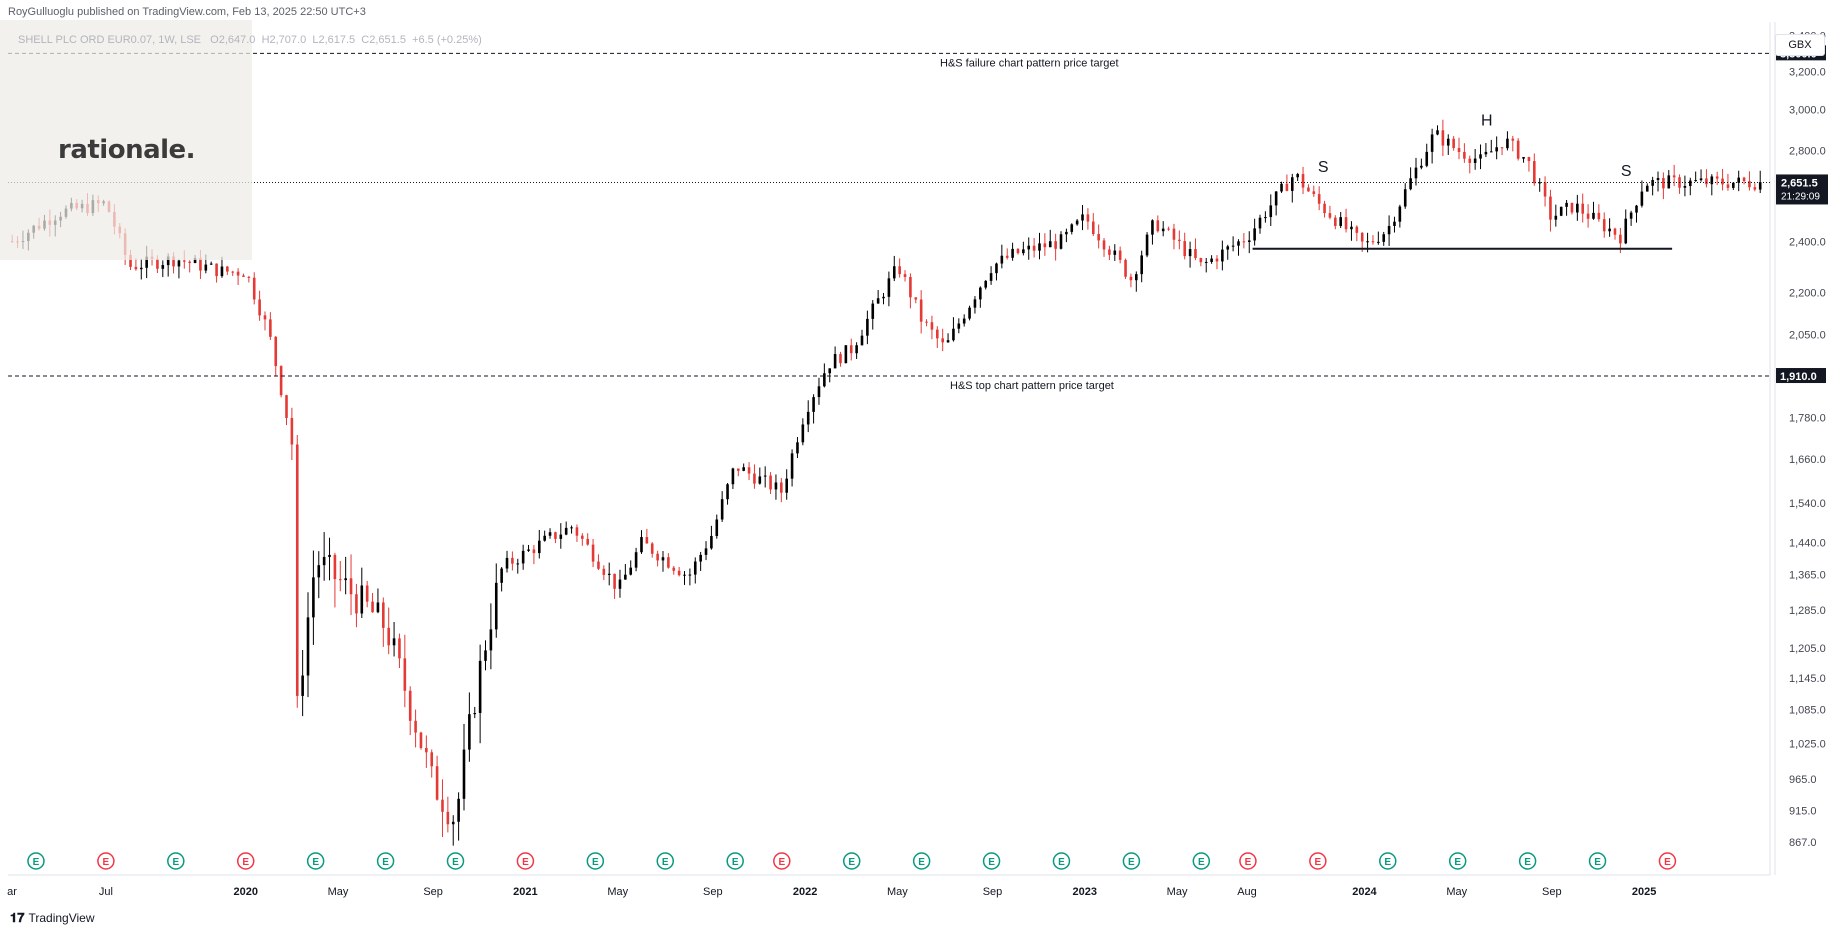 The width and height of the screenshot is (1835, 931). I want to click on y-tick-label: 965.0, so click(1803, 780).